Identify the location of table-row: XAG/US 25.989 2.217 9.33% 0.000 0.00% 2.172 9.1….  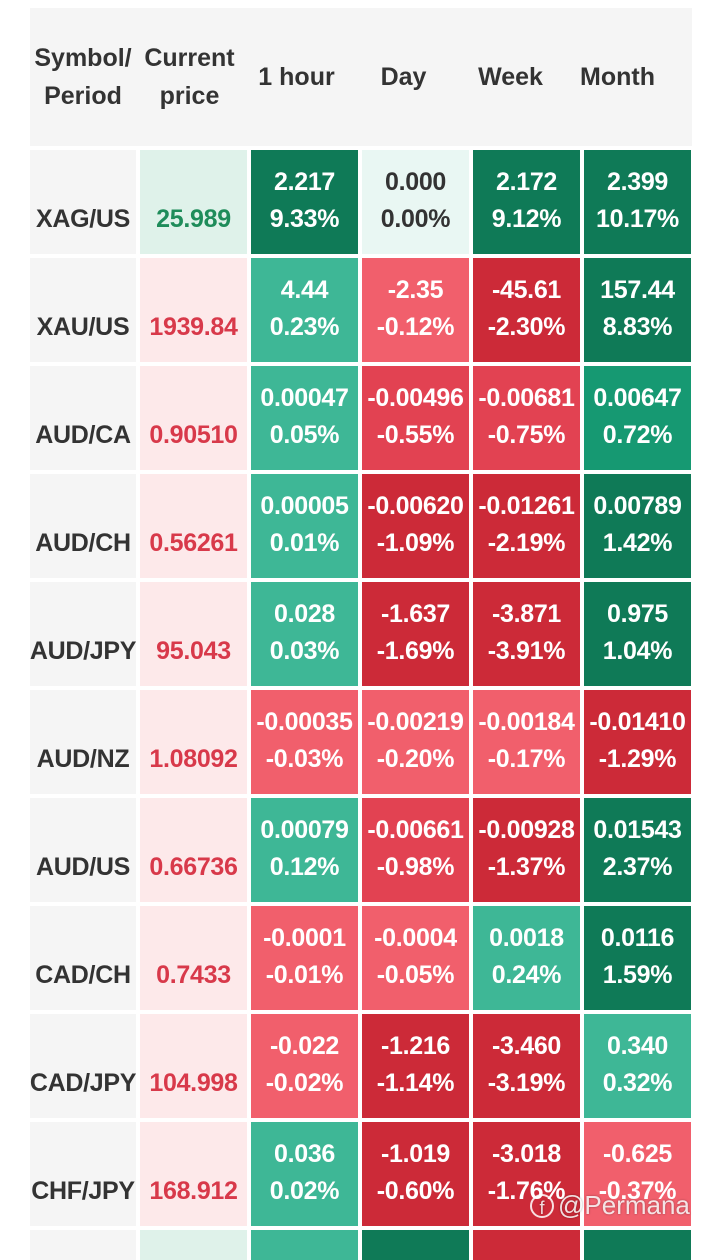
(361, 202).